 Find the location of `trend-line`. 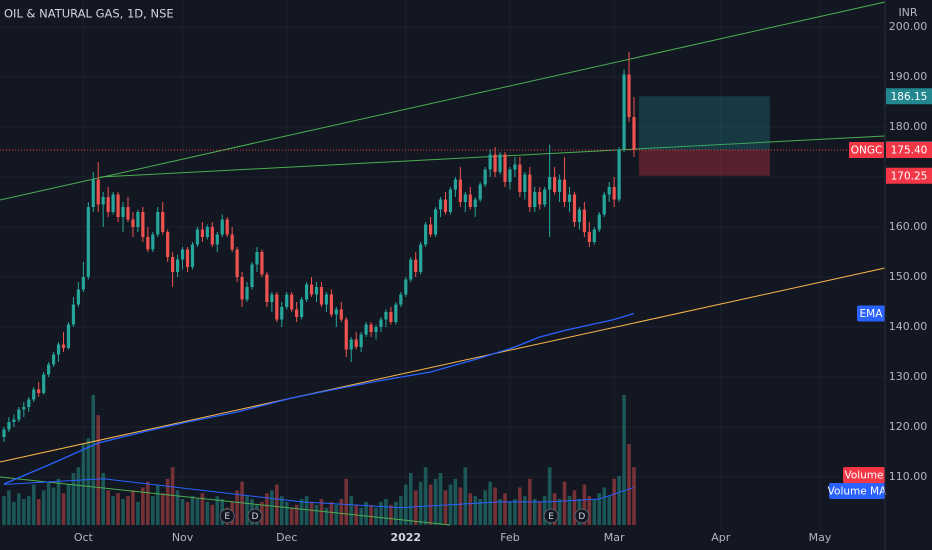

trend-line is located at coordinates (493, 156).